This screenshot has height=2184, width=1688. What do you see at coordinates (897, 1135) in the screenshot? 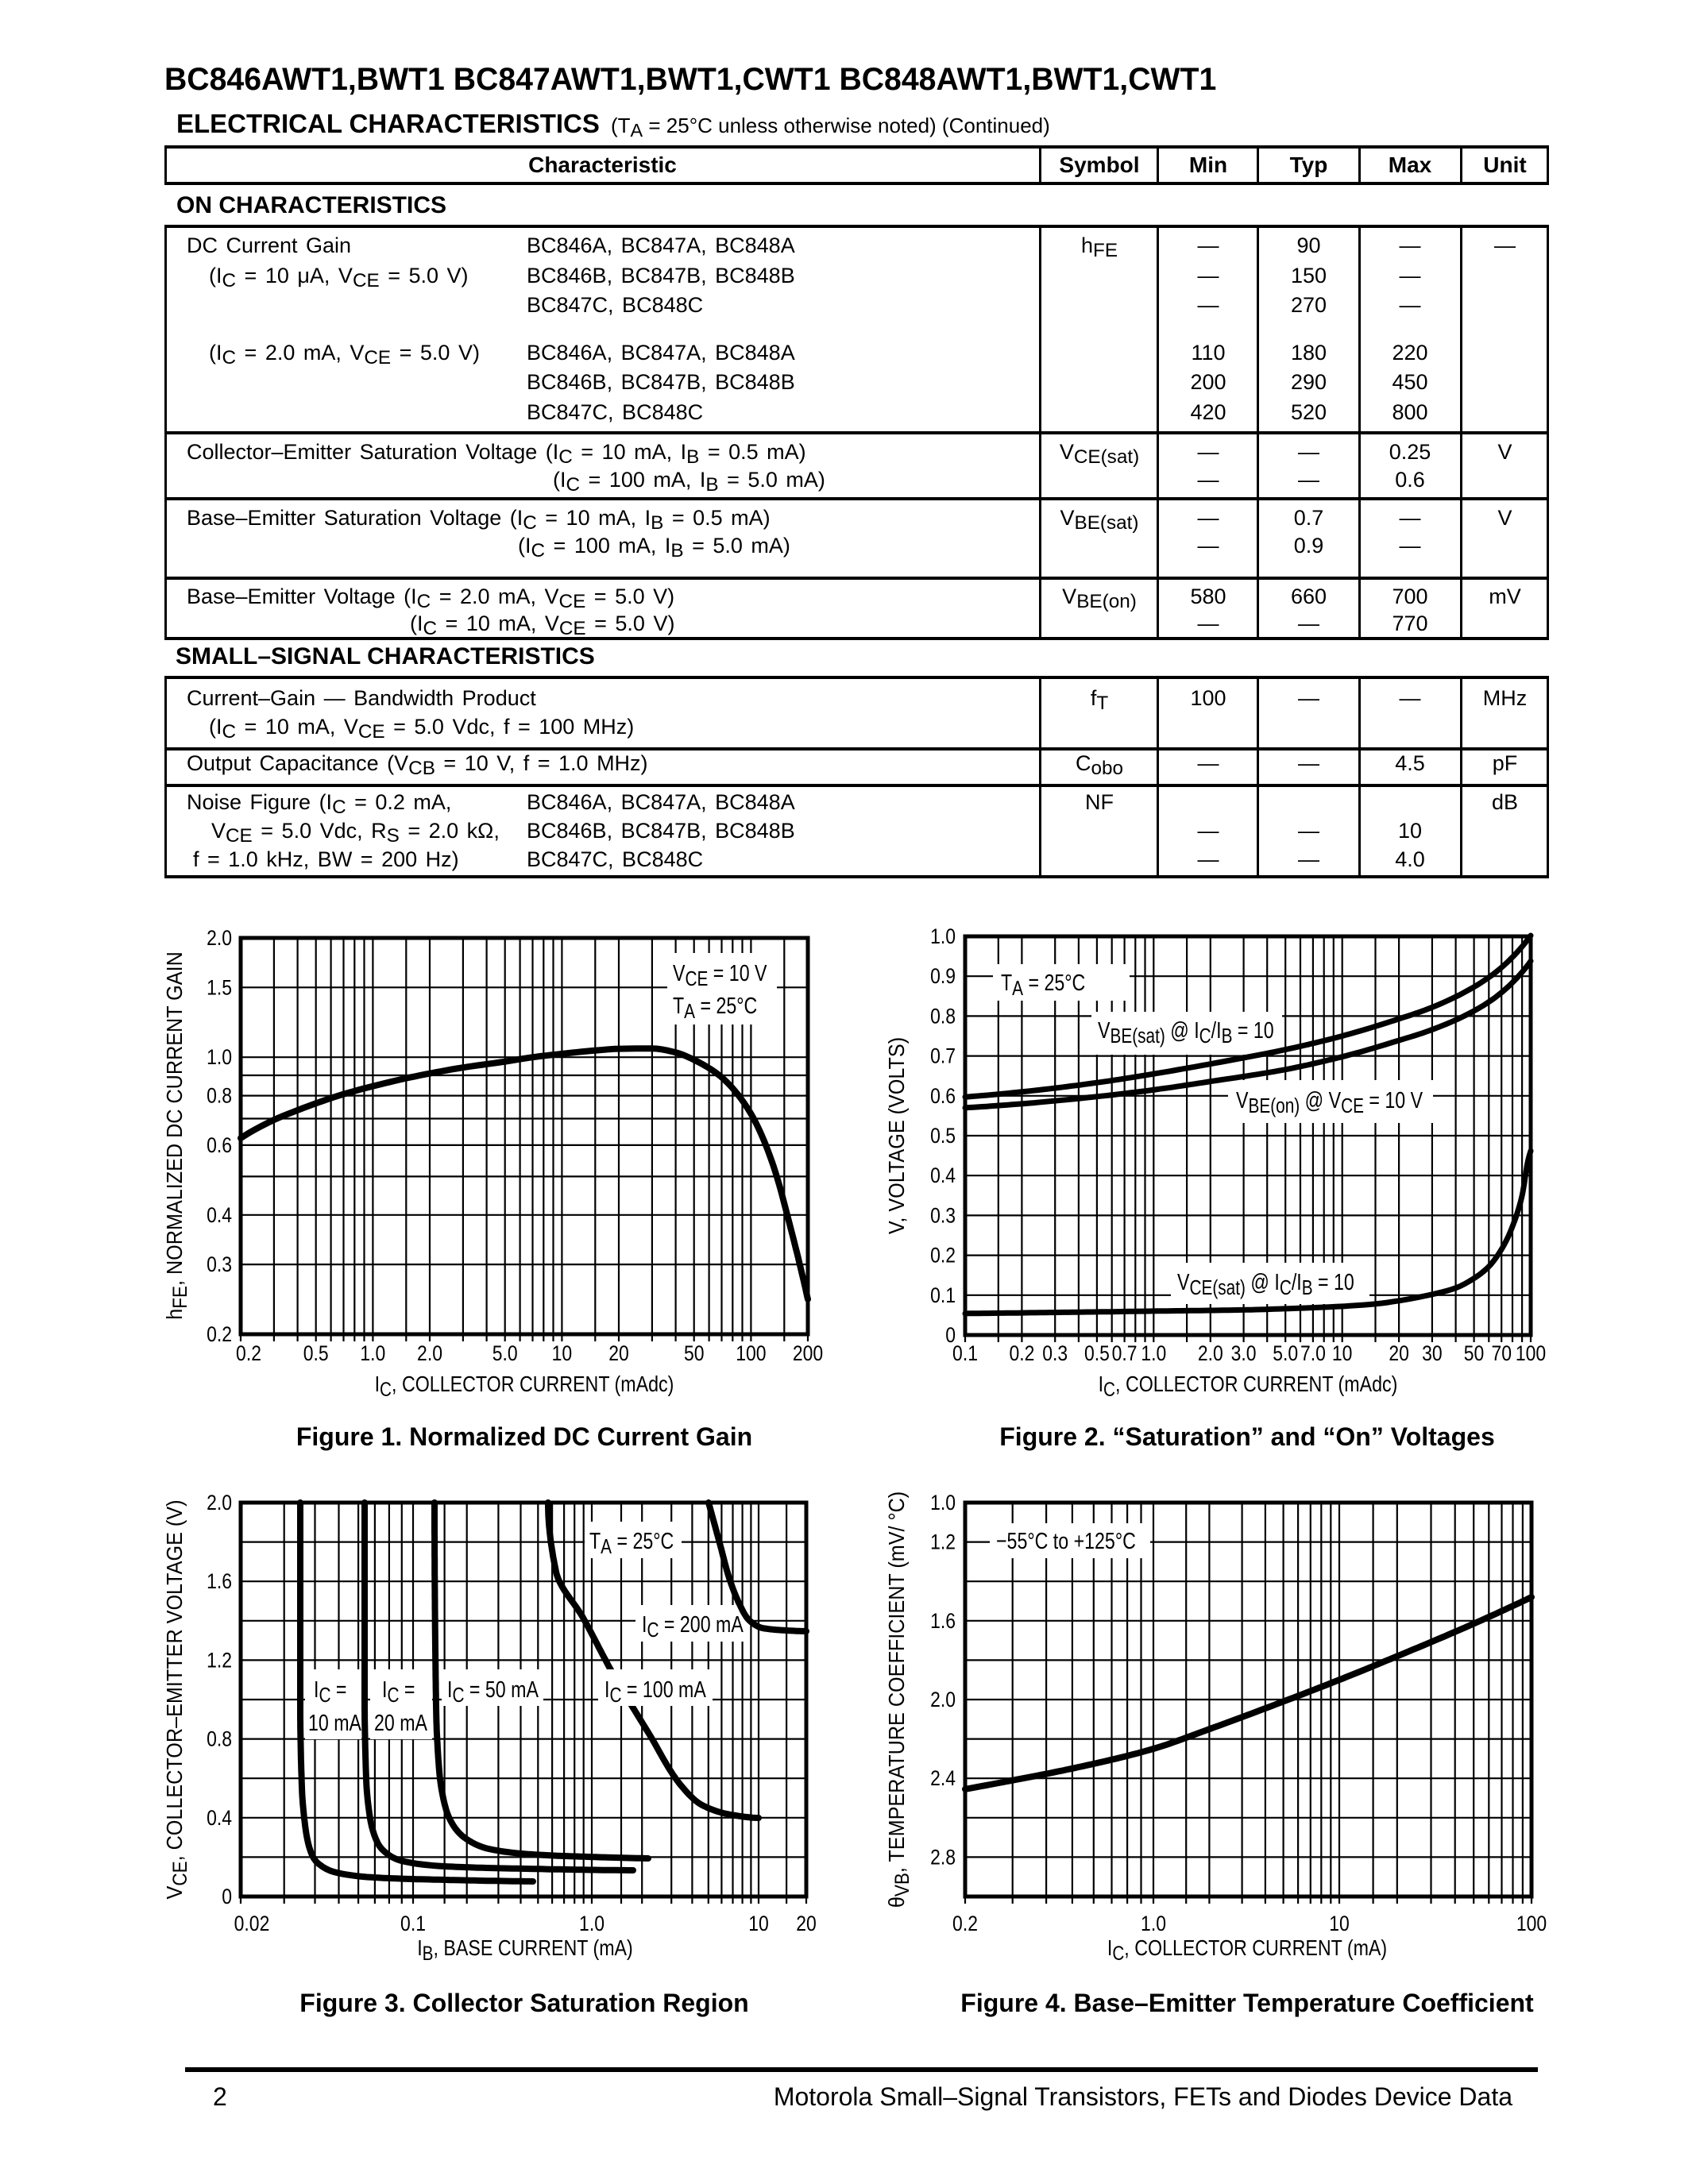
I see `svg-text: V, VOLTAGE (VOLTS)` at bounding box center [897, 1135].